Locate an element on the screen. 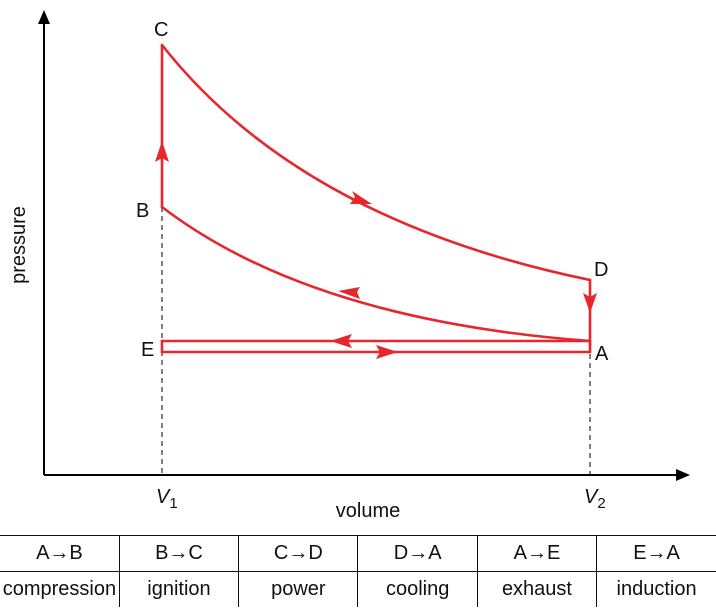 This screenshot has width=716, height=612. arrow-down-icon is located at coordinates (590, 303).